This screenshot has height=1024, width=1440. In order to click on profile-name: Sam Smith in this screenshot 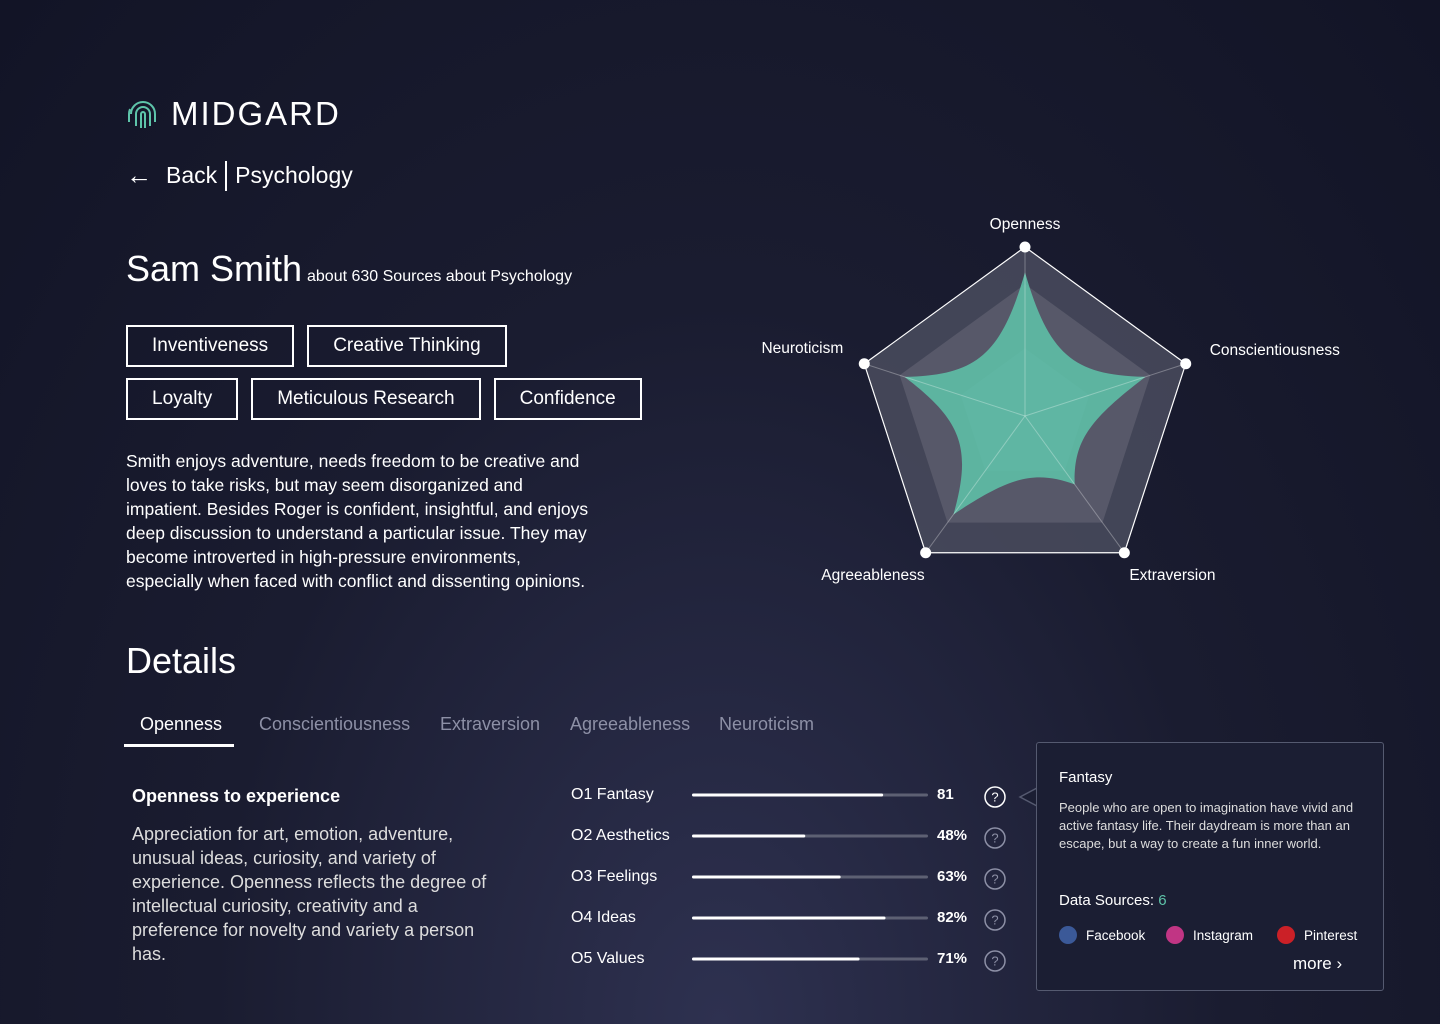, I will do `click(214, 268)`.